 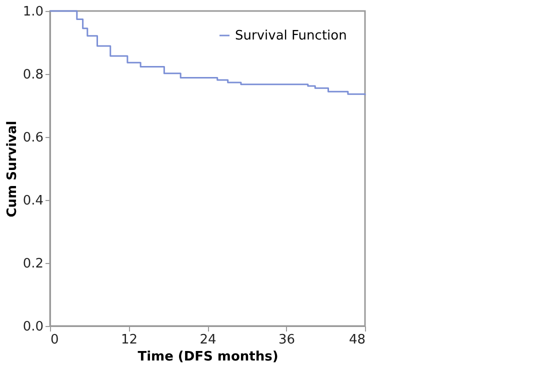 What do you see at coordinates (33, 201) in the screenshot?
I see `y-tick-label: 0.4` at bounding box center [33, 201].